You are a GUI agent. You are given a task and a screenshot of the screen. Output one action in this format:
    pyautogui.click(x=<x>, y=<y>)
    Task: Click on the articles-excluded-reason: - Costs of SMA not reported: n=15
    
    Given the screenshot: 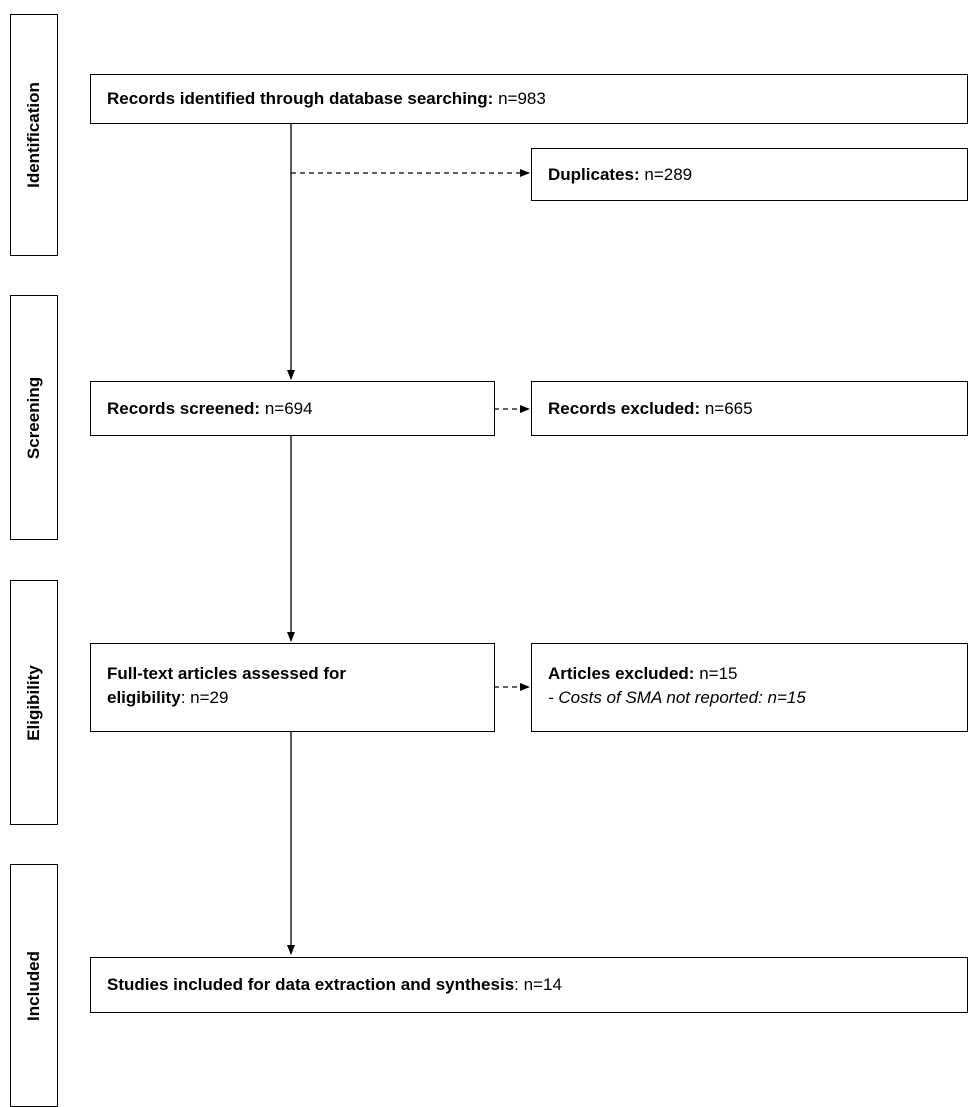 What is the action you would take?
    pyautogui.click(x=677, y=697)
    